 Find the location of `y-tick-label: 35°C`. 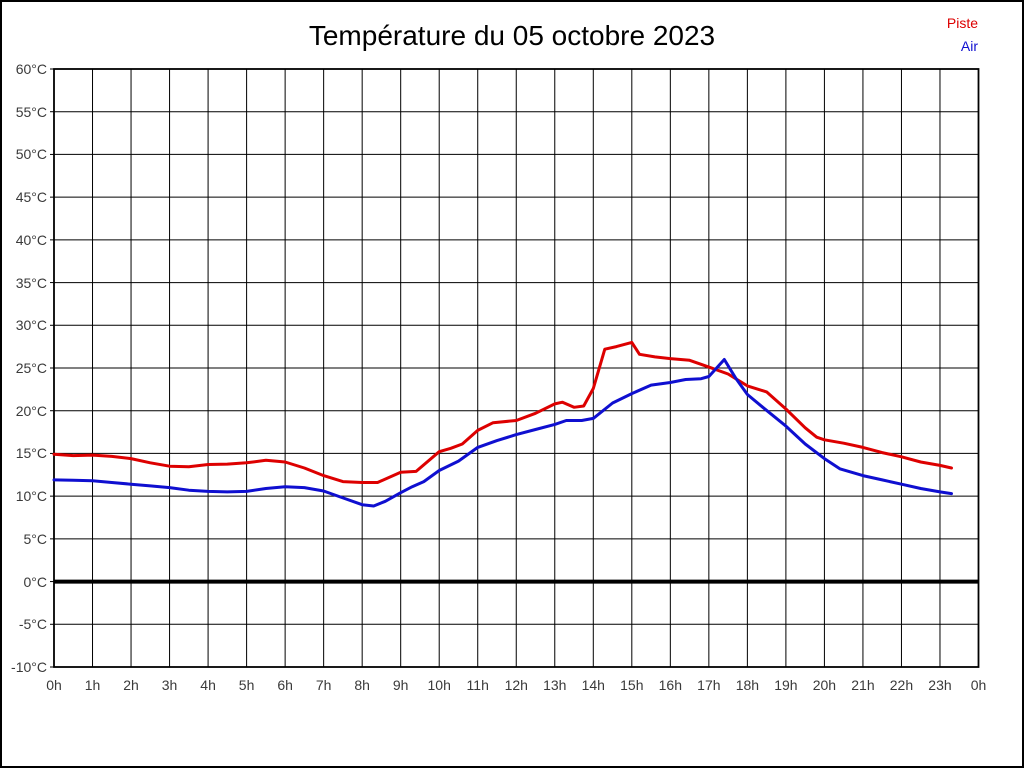

y-tick-label: 35°C is located at coordinates (31, 282).